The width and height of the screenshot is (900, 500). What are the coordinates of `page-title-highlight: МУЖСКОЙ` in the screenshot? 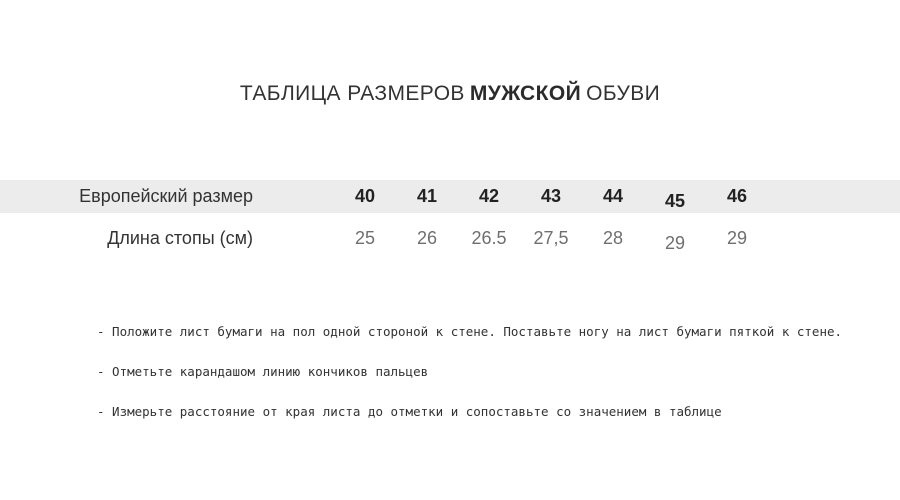 It's located at (525, 93).